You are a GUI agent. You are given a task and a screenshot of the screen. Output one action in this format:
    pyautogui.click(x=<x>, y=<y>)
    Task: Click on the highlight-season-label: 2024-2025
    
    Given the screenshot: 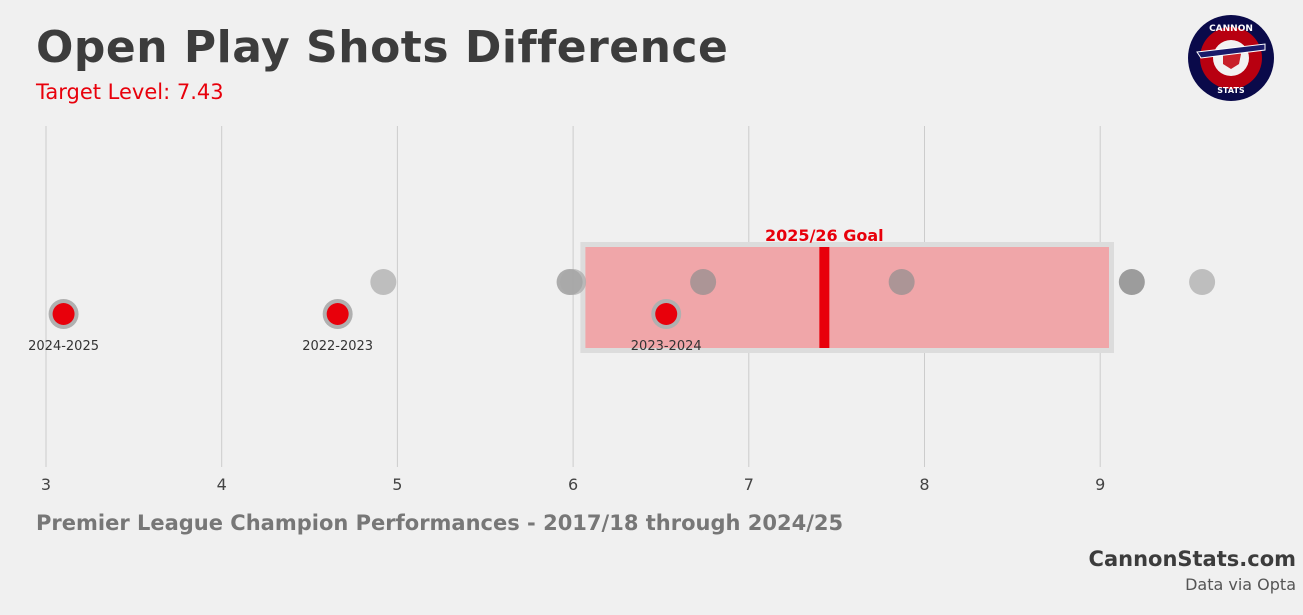 What is the action you would take?
    pyautogui.click(x=63, y=346)
    